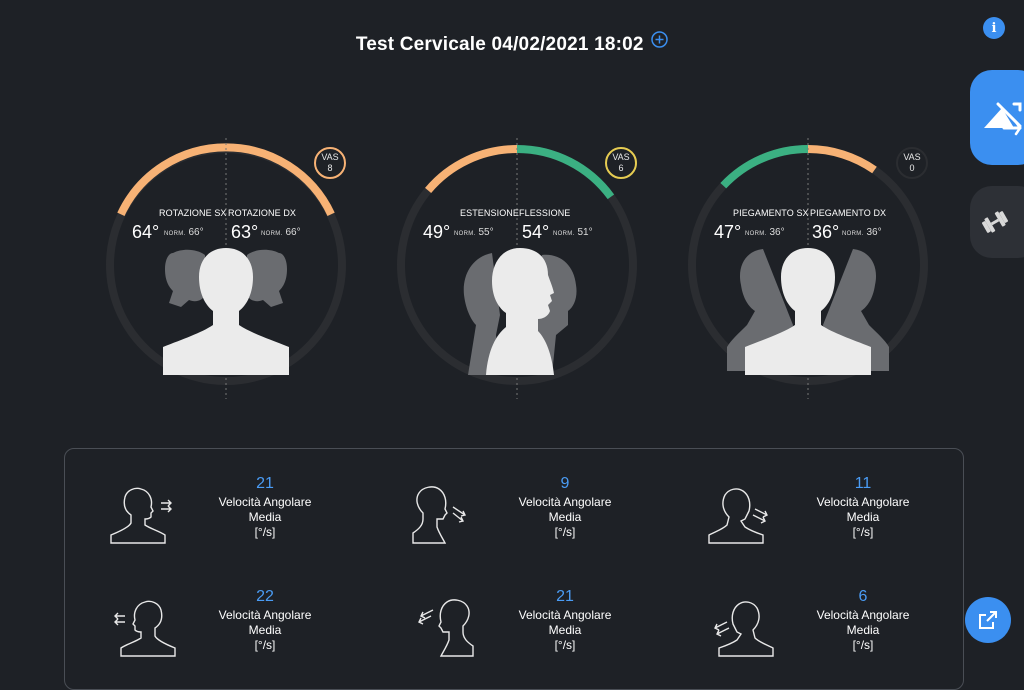 The height and width of the screenshot is (690, 1024). Describe the element at coordinates (826, 232) in the screenshot. I see `value-bending-right: 36°` at that location.